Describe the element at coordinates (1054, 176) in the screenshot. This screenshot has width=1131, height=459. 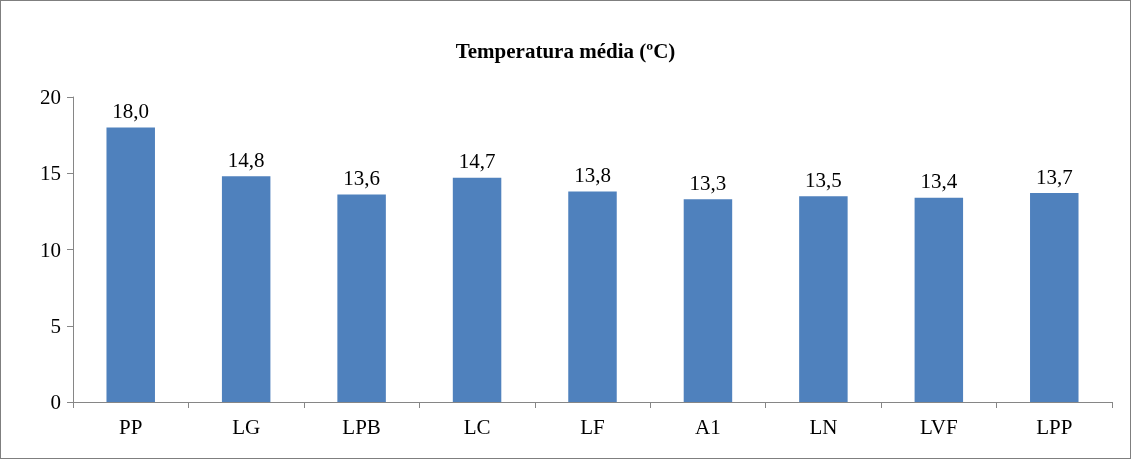
I see `data-label: 13,7` at that location.